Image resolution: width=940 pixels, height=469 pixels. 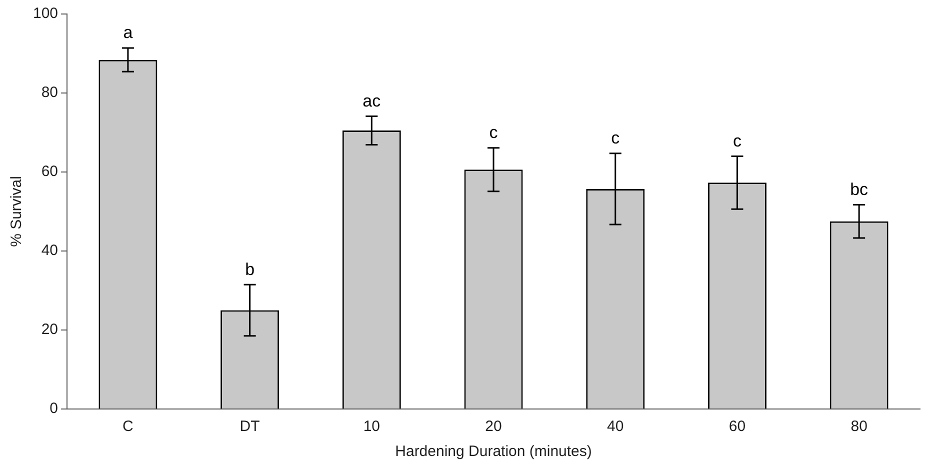 What do you see at coordinates (17, 211) in the screenshot?
I see `y-axis-title: % Survival` at bounding box center [17, 211].